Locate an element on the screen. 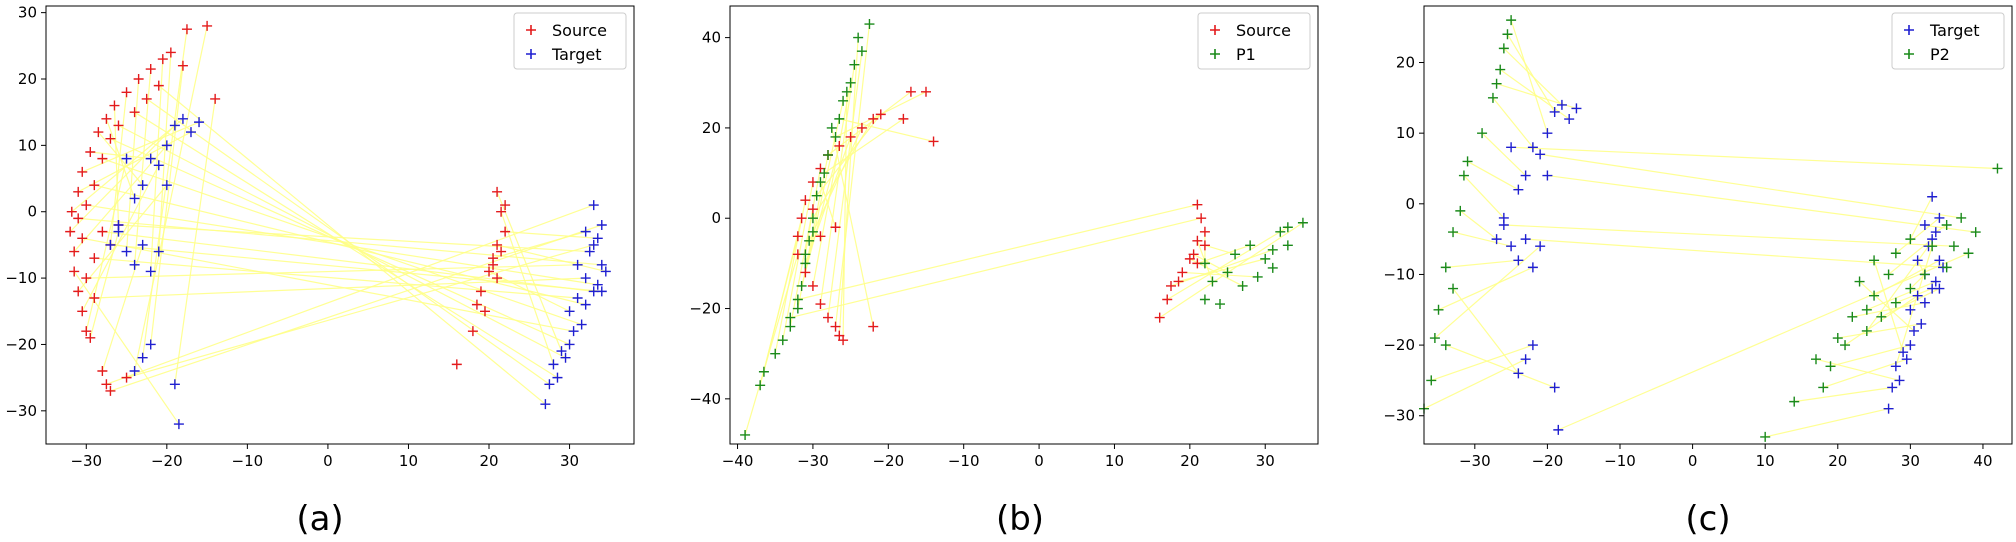 The width and height of the screenshot is (2016, 542). caption-a: (a) is located at coordinates (319, 519).